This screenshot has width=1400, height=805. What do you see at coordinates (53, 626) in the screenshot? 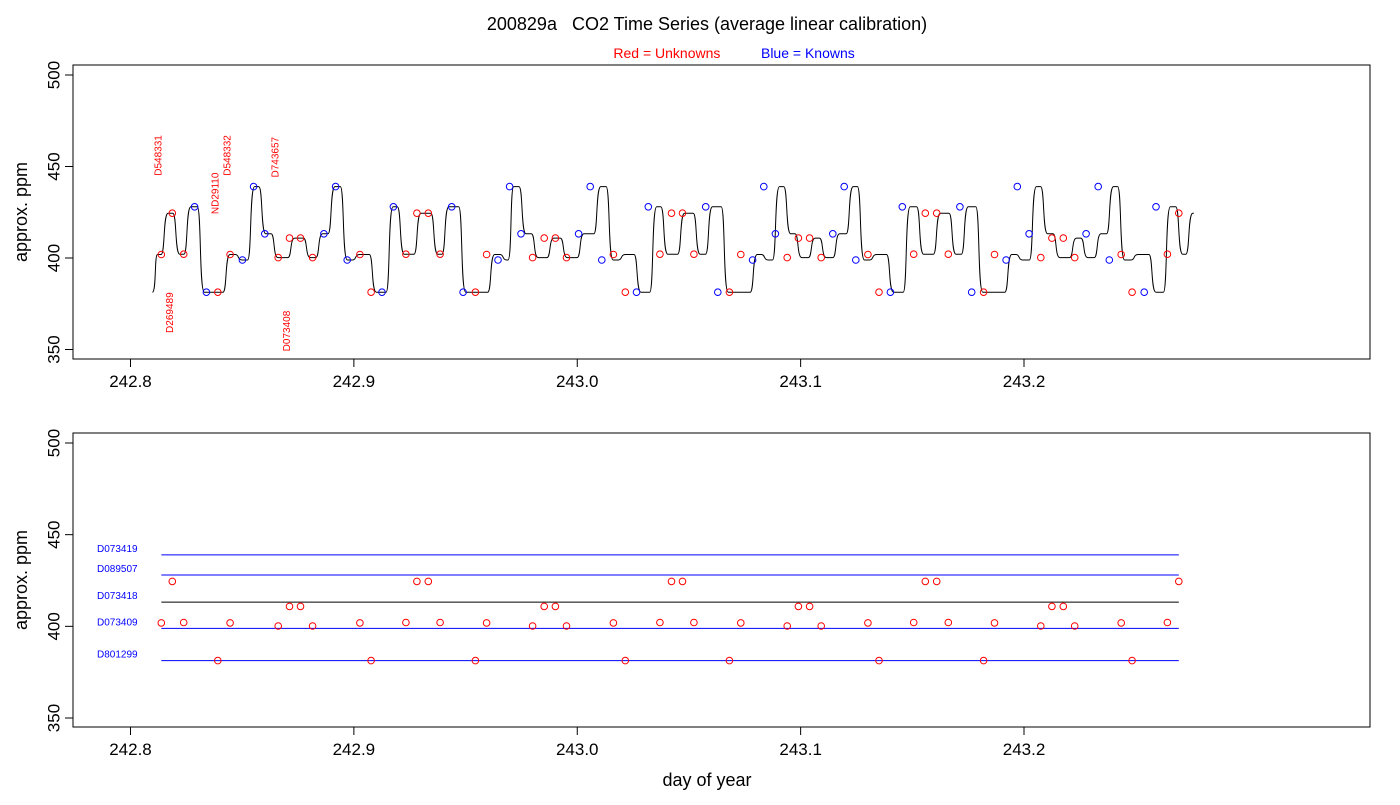
I see `y-tick-label: 400` at bounding box center [53, 626].